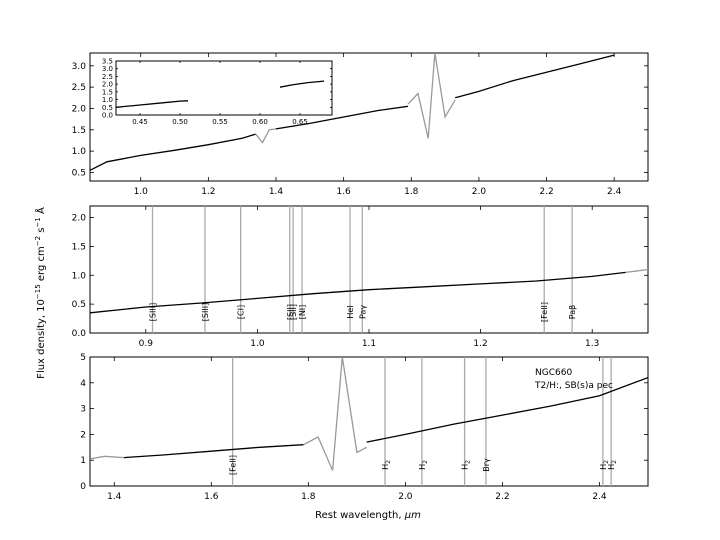 The width and height of the screenshot is (720, 540). I want to click on bottom-panel-y-tick-label: 2, so click(83, 435).